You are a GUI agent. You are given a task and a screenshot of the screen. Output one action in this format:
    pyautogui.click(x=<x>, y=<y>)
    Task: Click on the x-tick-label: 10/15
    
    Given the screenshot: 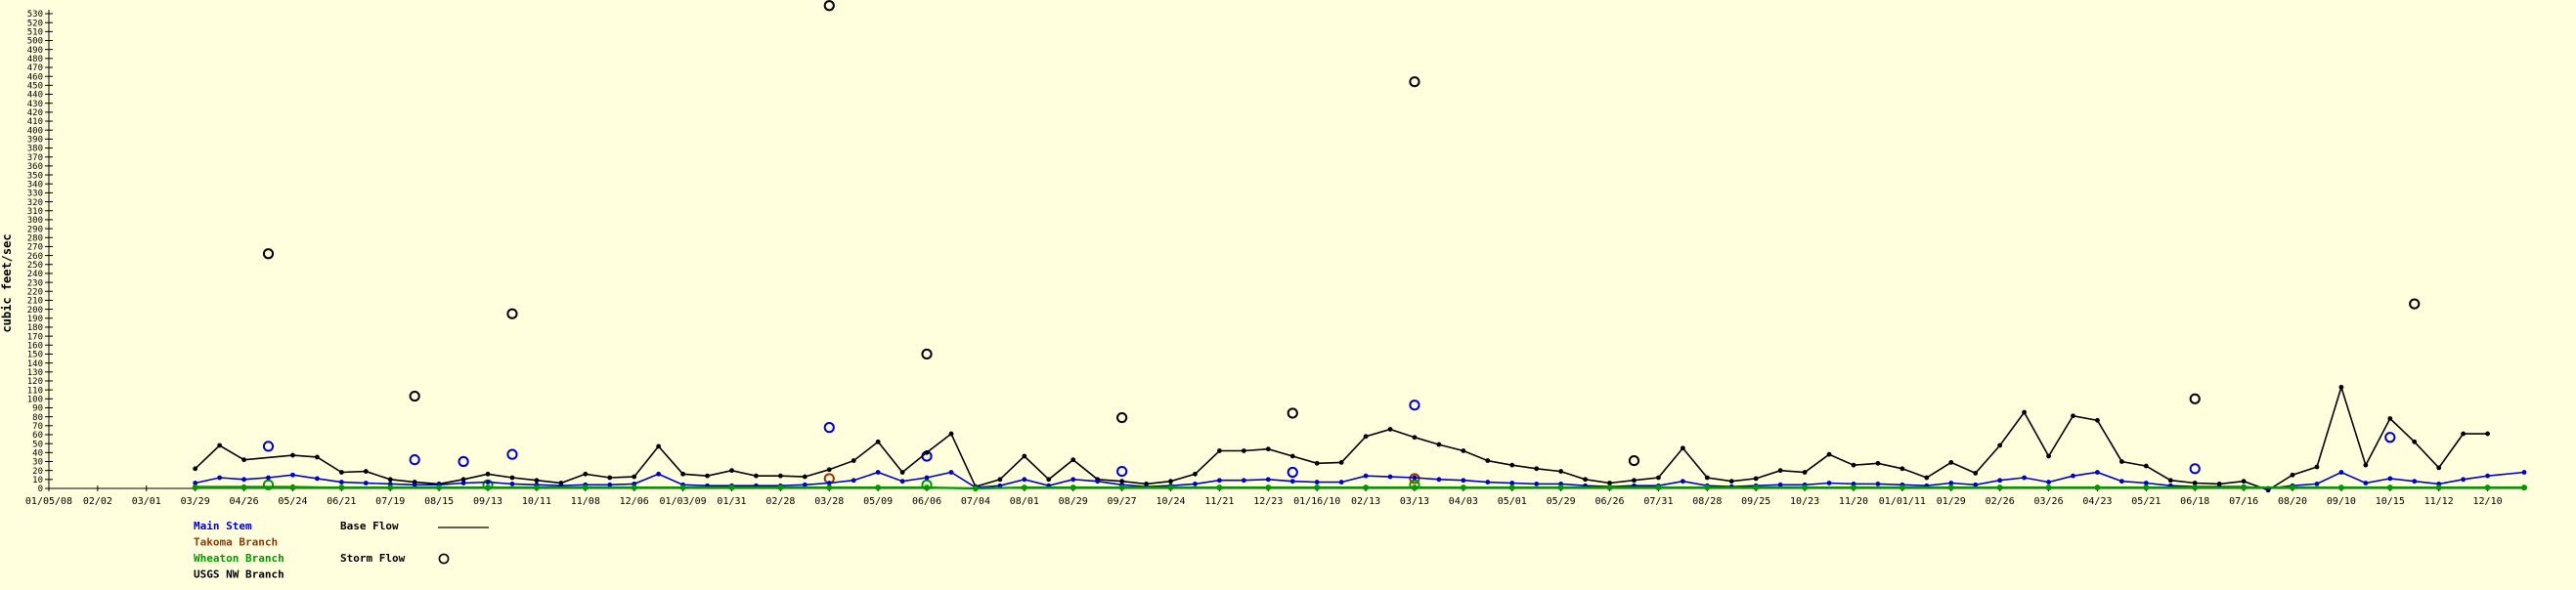 What is the action you would take?
    pyautogui.click(x=2390, y=502)
    